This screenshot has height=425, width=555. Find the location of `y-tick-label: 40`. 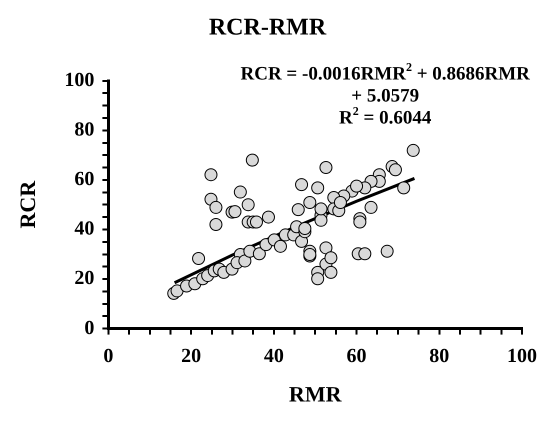

y-tick-label: 40 is located at coordinates (84, 229).